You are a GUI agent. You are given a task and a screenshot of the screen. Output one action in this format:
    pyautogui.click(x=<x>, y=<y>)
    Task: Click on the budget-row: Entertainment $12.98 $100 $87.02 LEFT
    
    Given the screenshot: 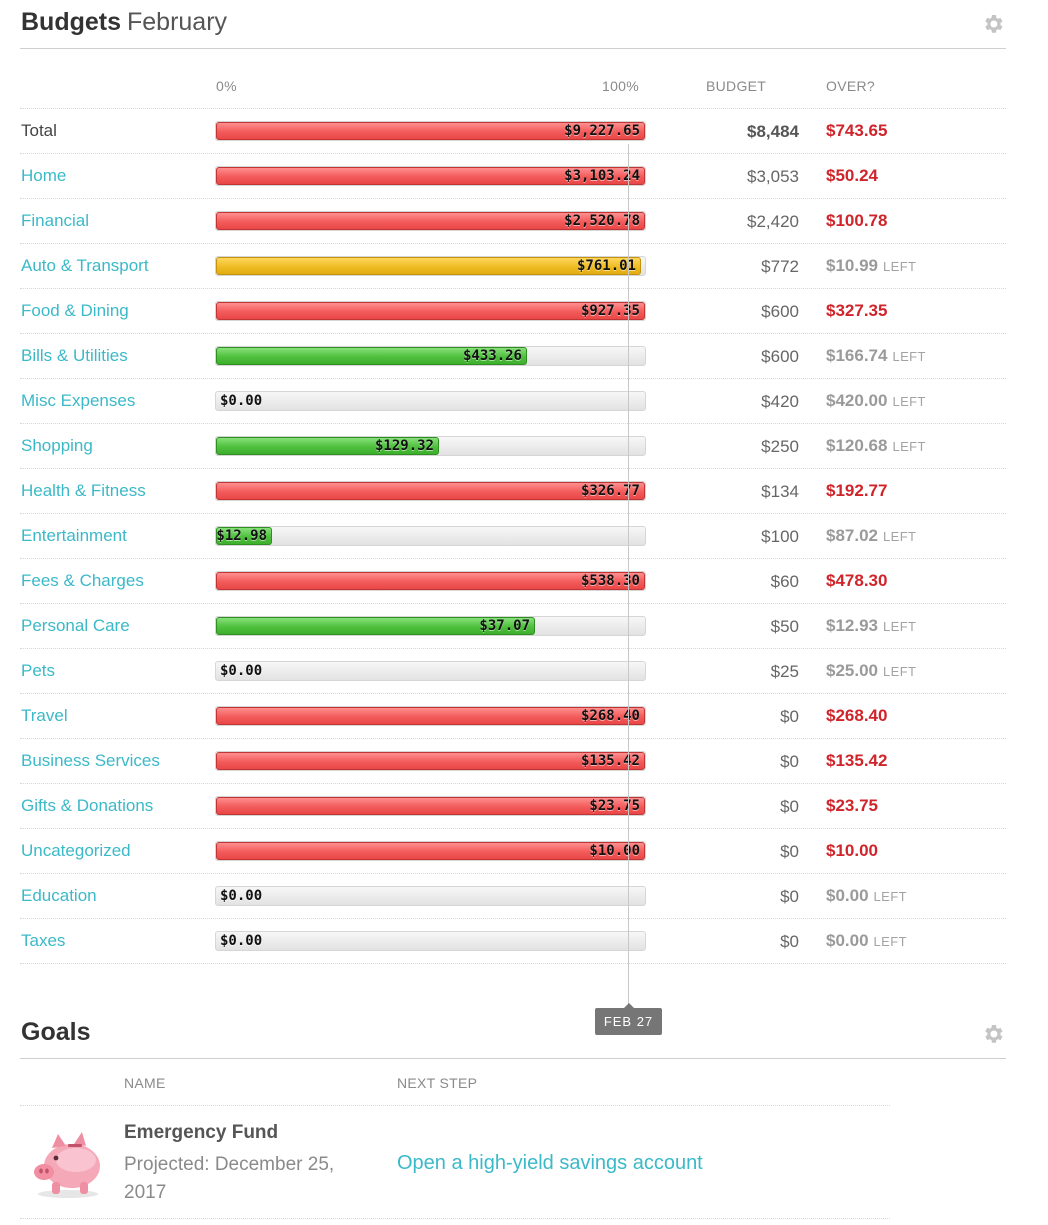 What is the action you would take?
    pyautogui.click(x=513, y=536)
    